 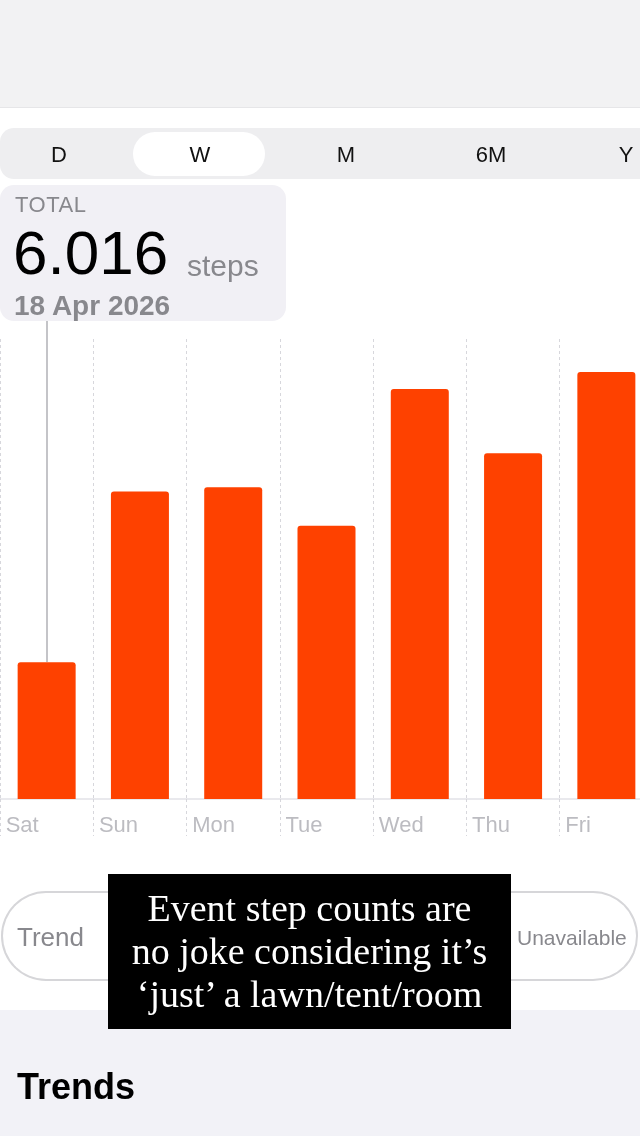 I want to click on x-tick-label: Thu, so click(x=491, y=824).